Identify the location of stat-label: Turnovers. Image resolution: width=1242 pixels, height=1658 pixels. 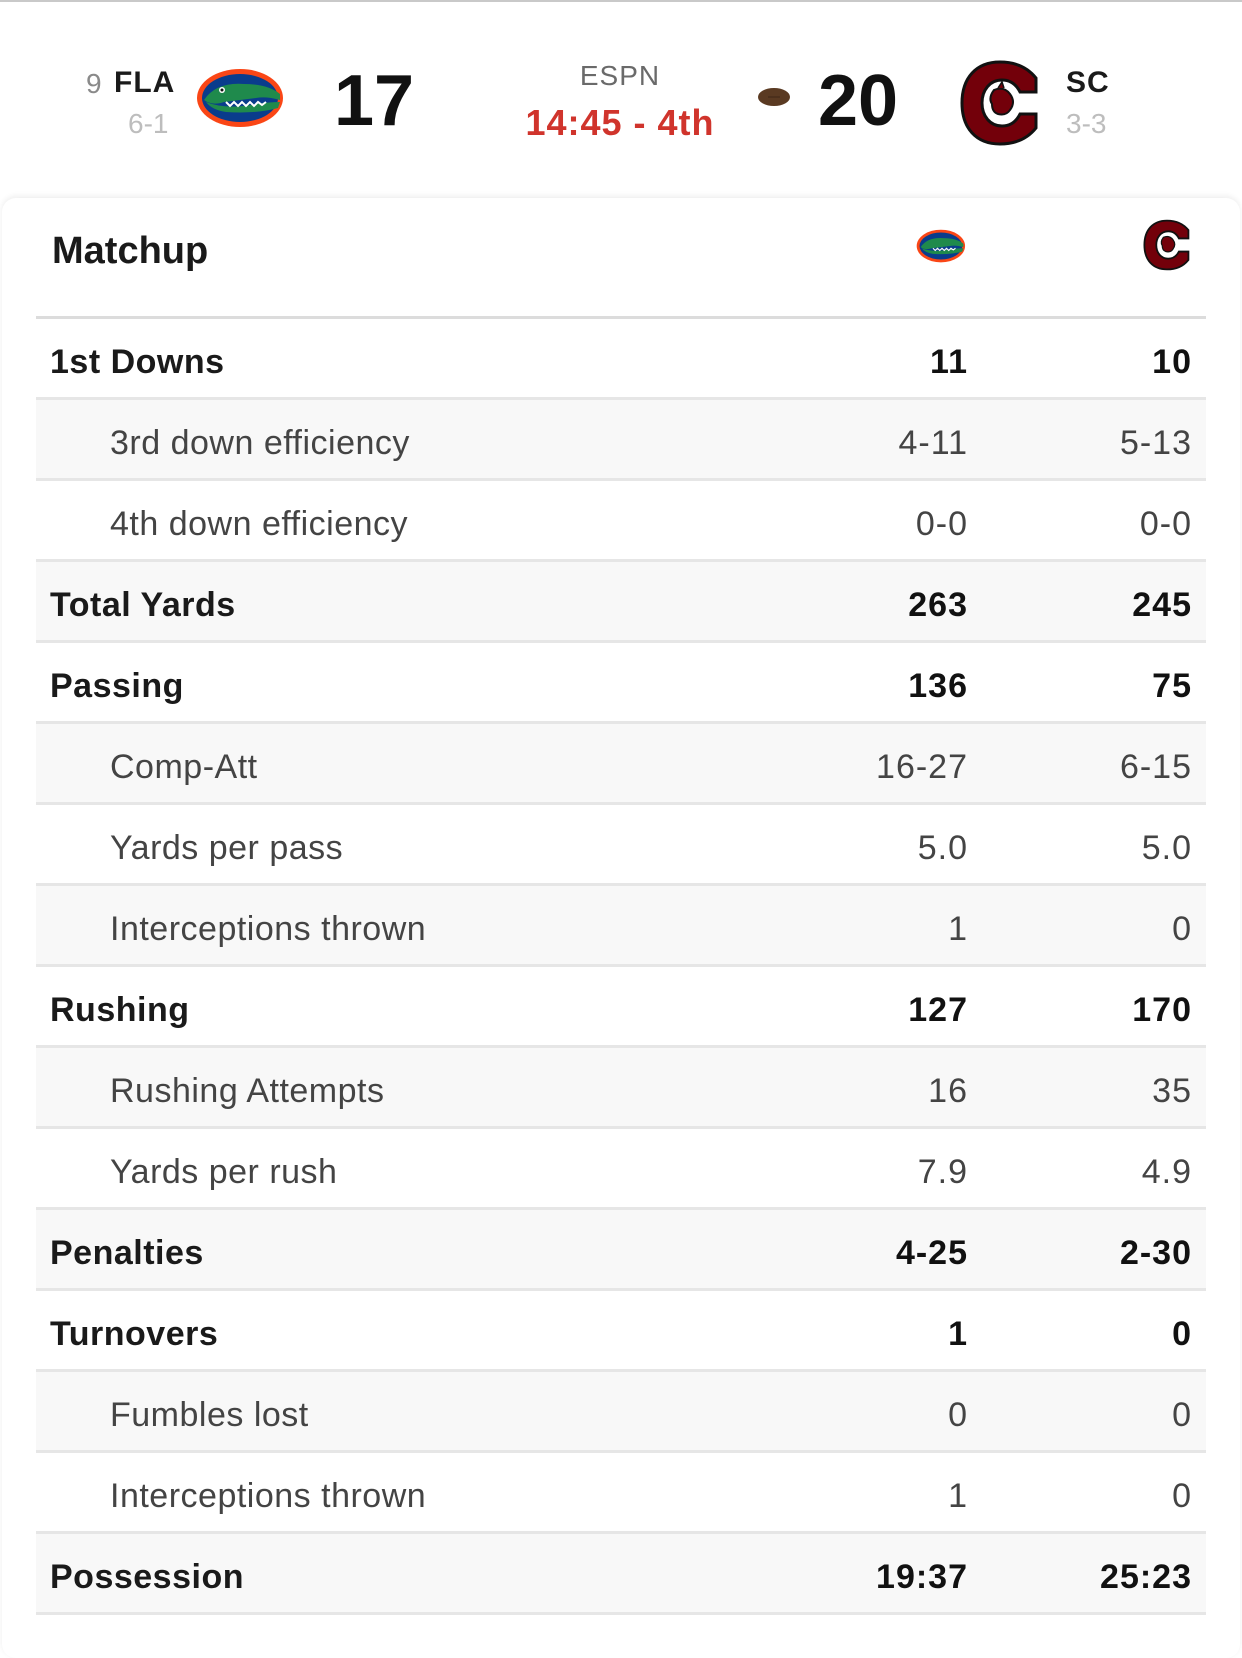
(134, 1334).